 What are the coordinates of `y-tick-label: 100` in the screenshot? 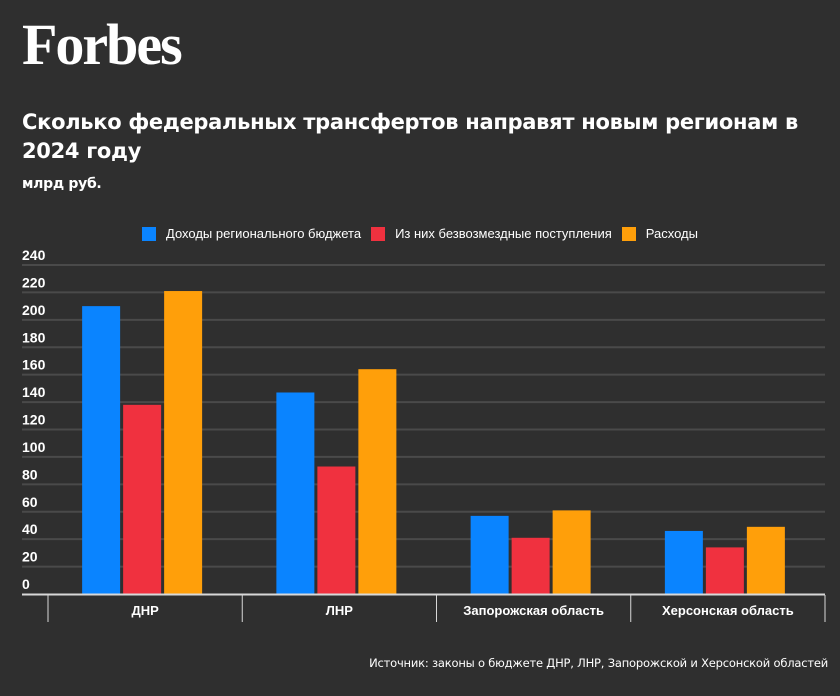 It's located at (34, 447).